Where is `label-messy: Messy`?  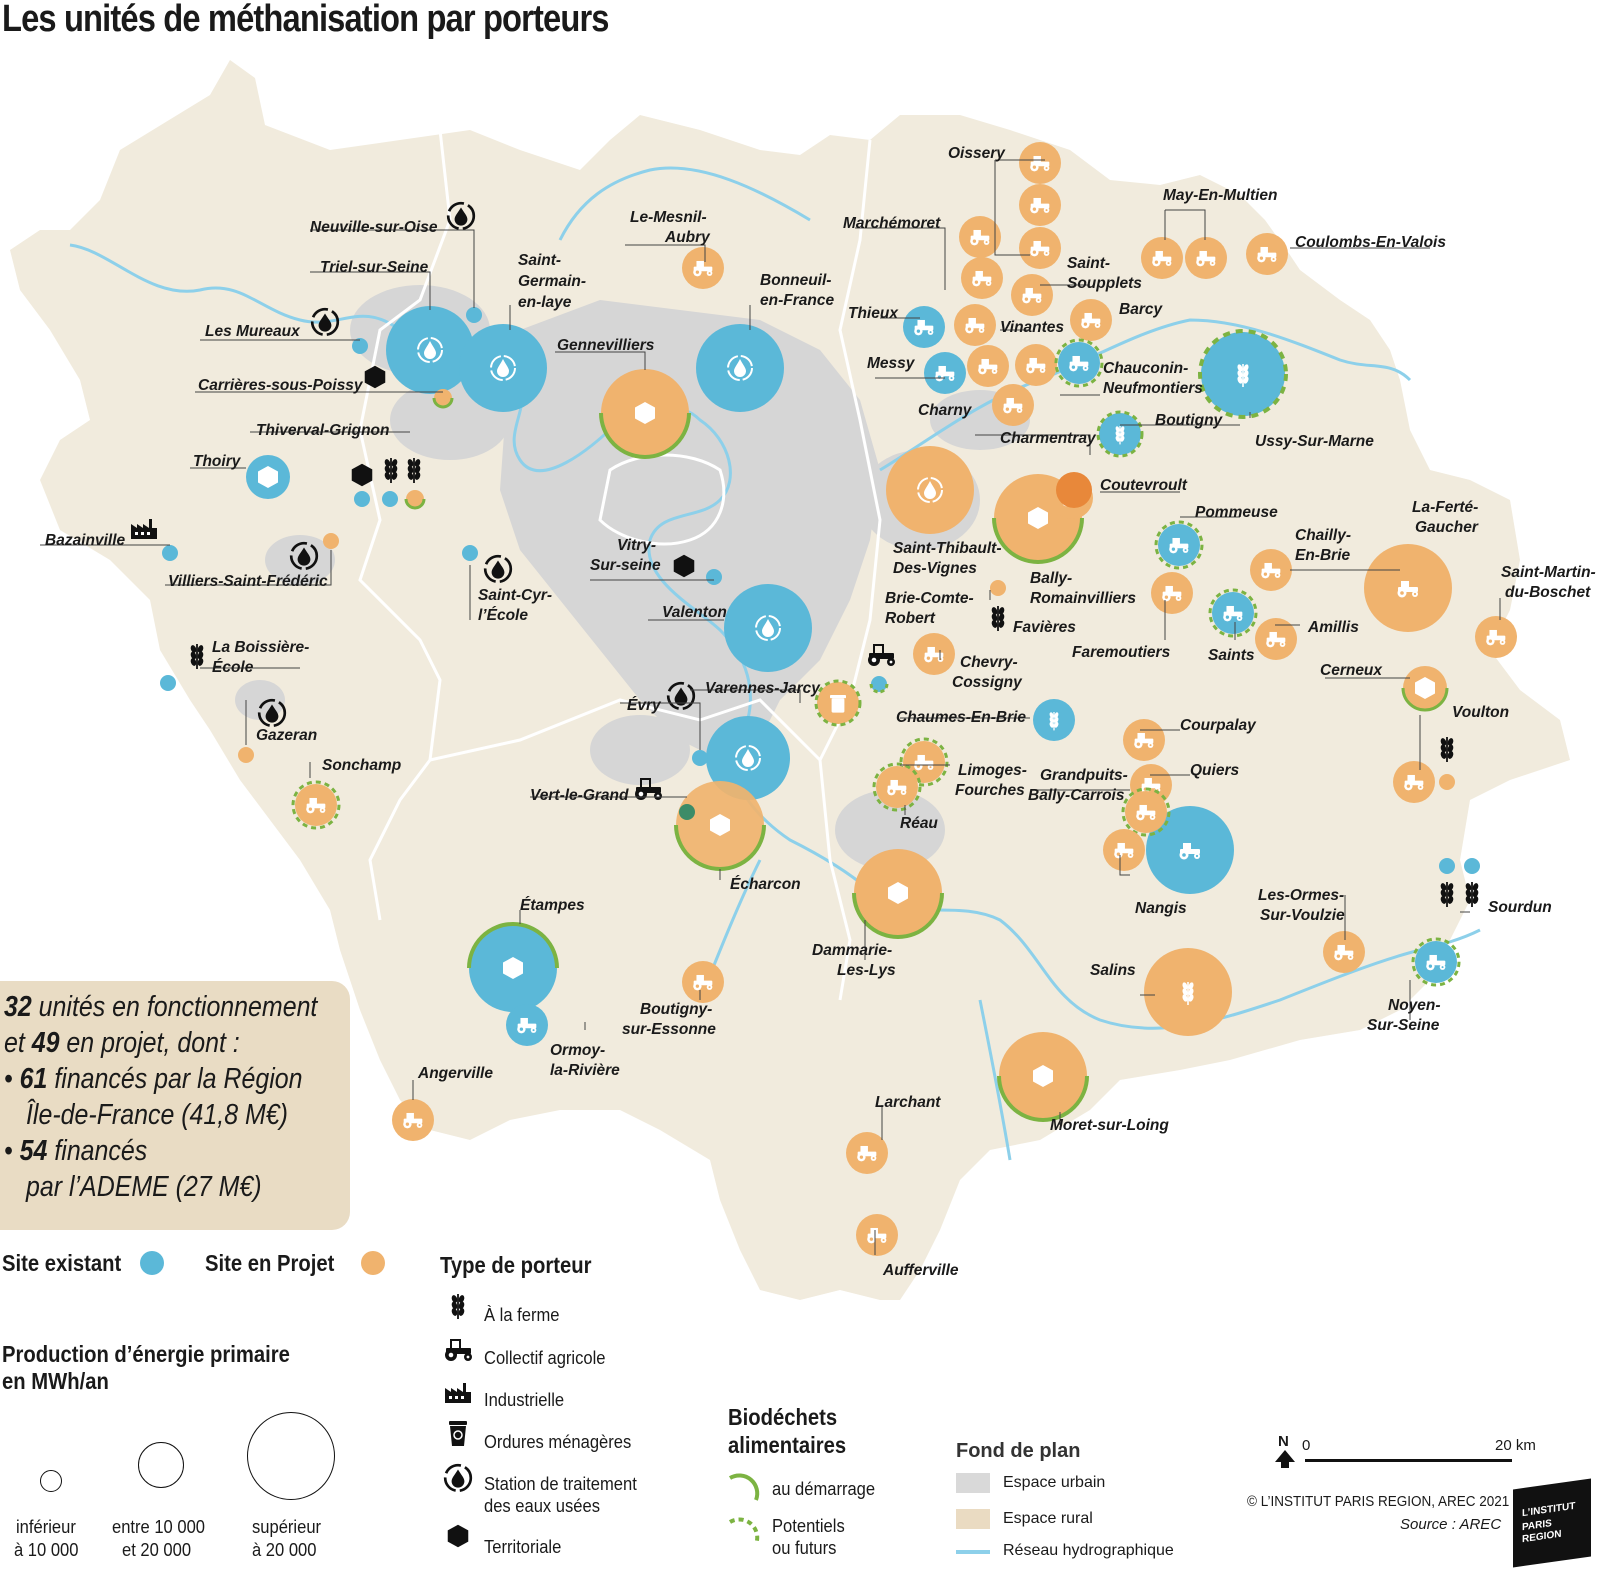 label-messy: Messy is located at coordinates (891, 363).